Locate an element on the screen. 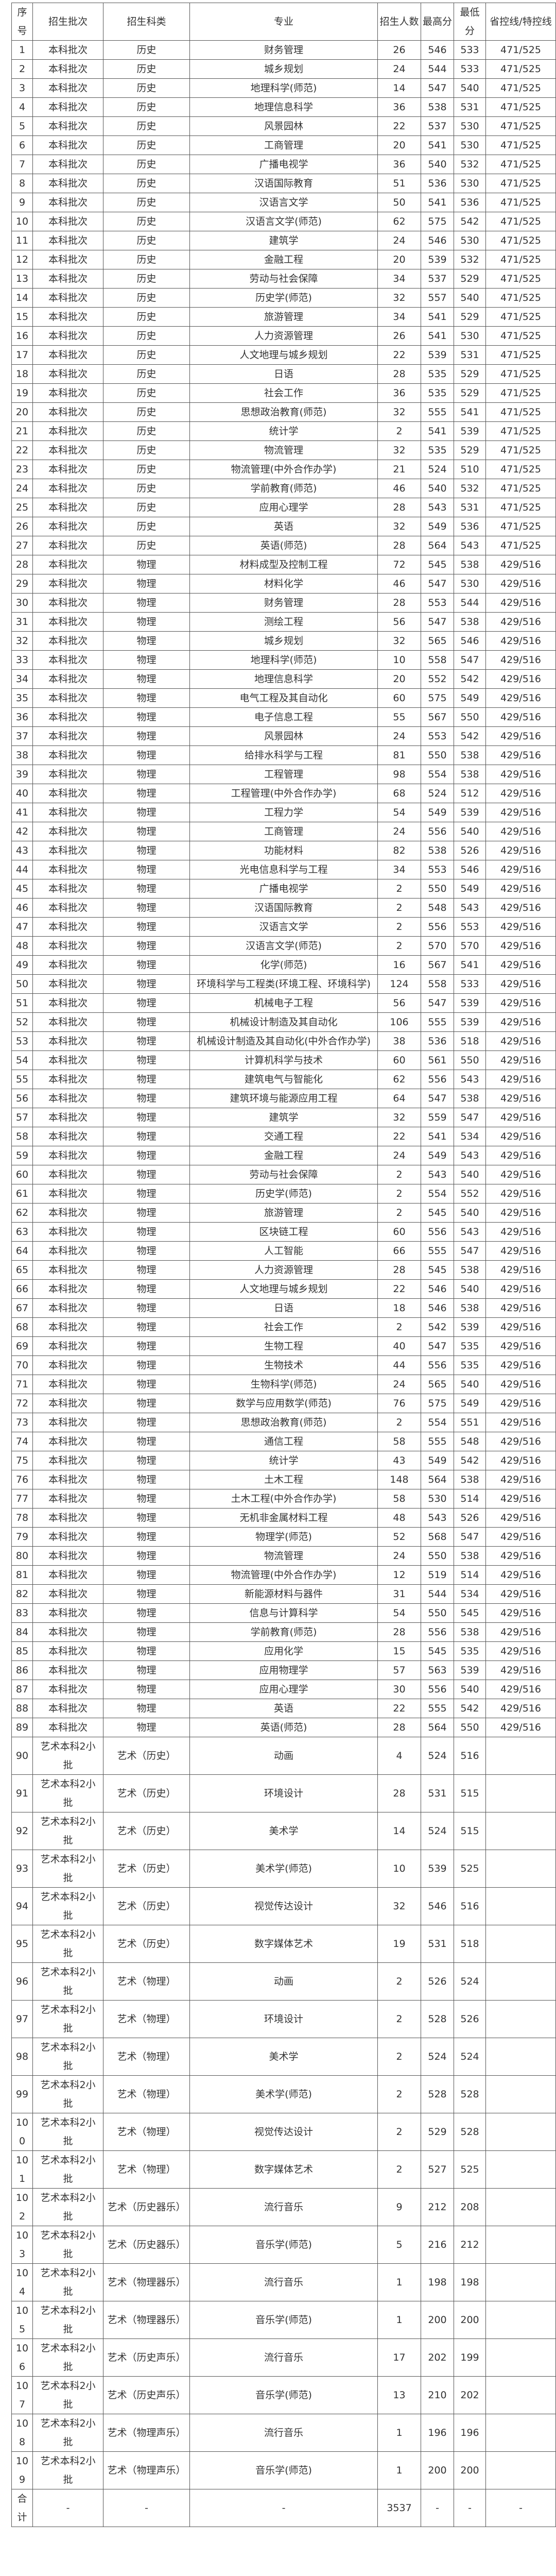 Image resolution: width=556 pixels, height=2576 pixels. cell-min-score: 529 is located at coordinates (470, 279).